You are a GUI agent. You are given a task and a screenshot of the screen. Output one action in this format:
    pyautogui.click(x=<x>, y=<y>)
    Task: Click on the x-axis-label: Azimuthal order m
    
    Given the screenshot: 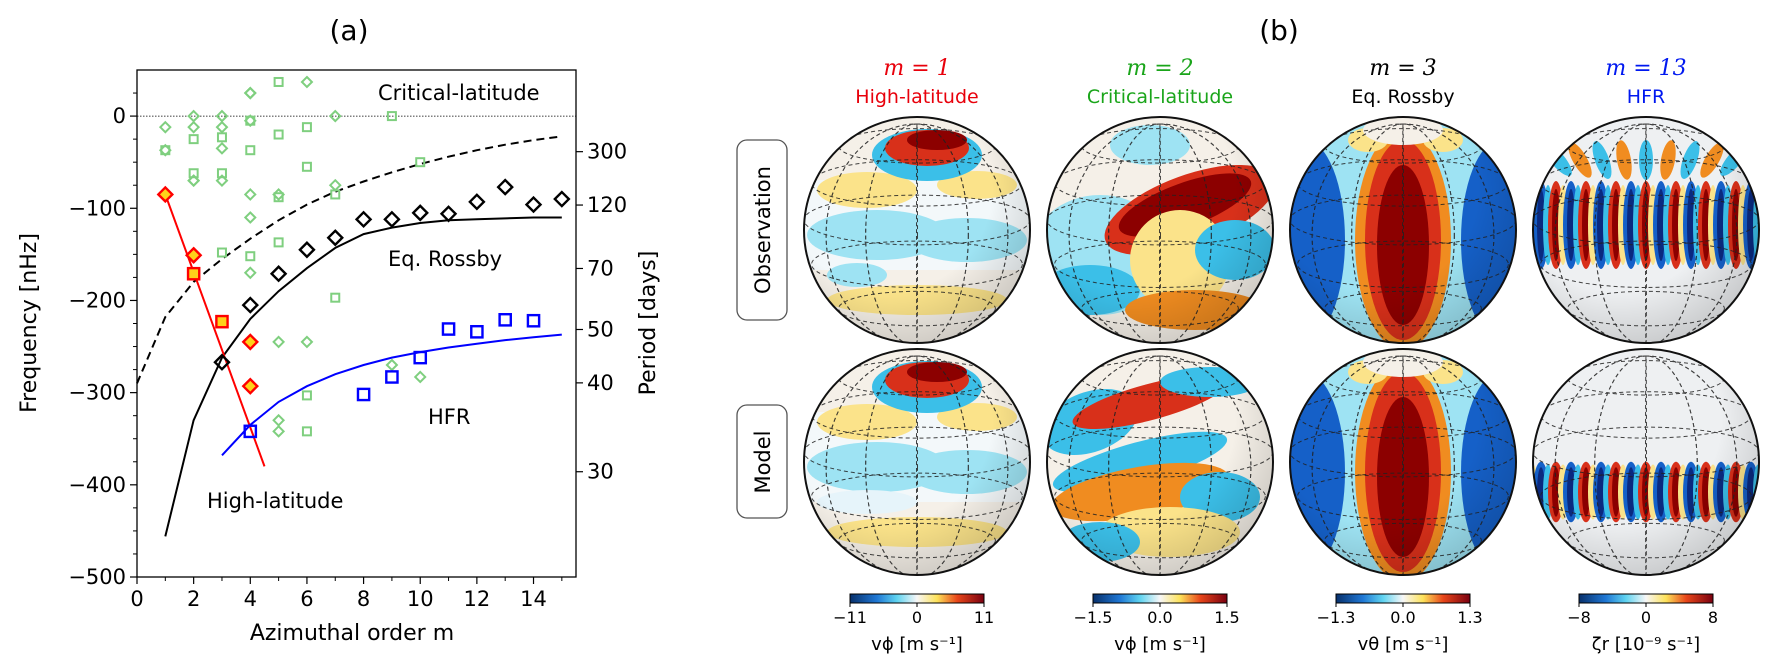 What is the action you would take?
    pyautogui.click(x=352, y=633)
    